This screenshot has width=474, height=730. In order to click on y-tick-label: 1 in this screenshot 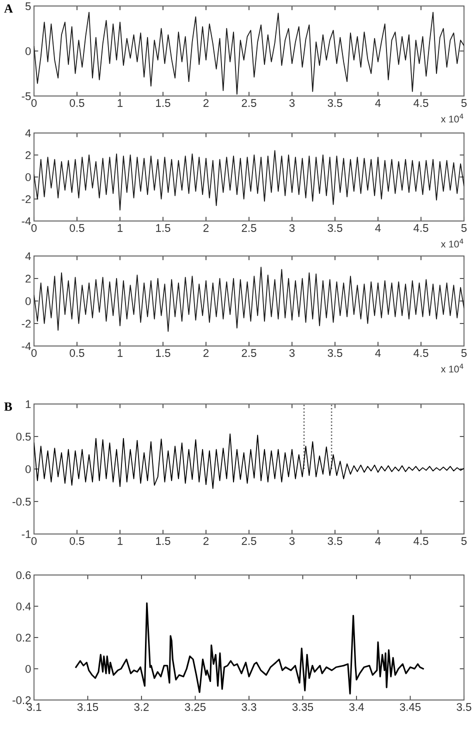, I will do `click(28, 404)`.